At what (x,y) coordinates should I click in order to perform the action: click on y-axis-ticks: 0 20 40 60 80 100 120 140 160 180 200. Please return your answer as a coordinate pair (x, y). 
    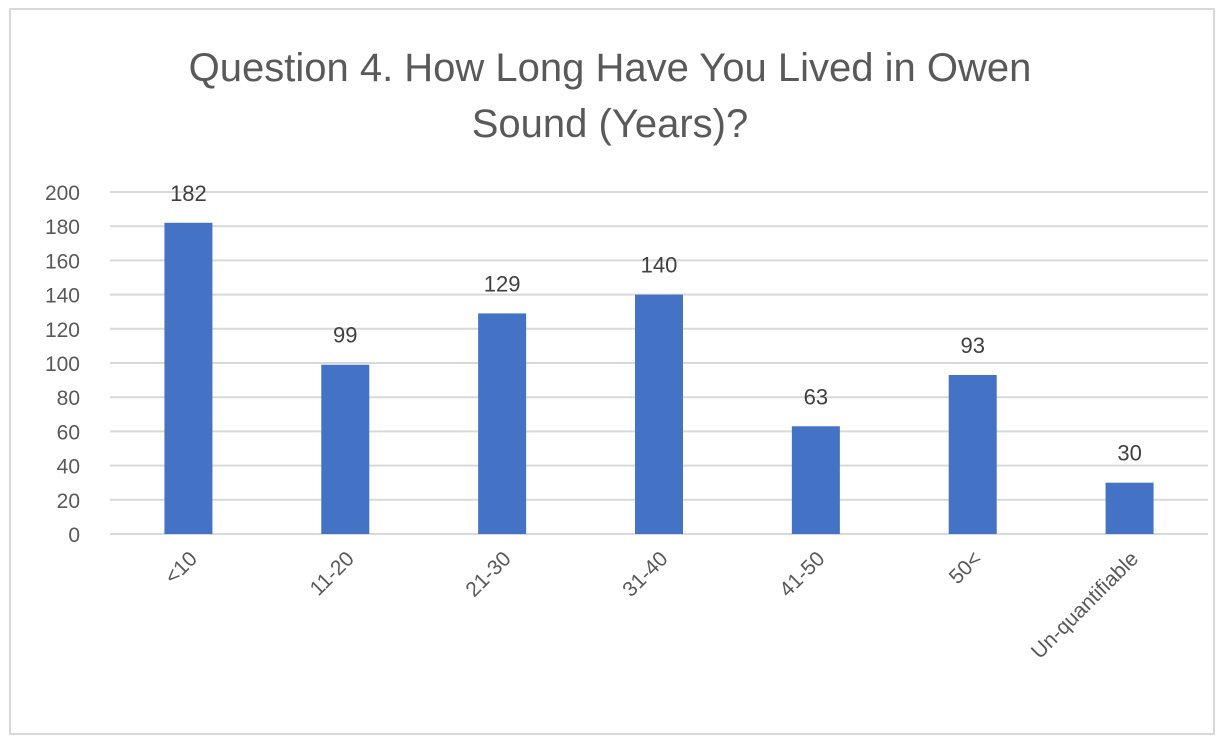
    Looking at the image, I should click on (62, 364).